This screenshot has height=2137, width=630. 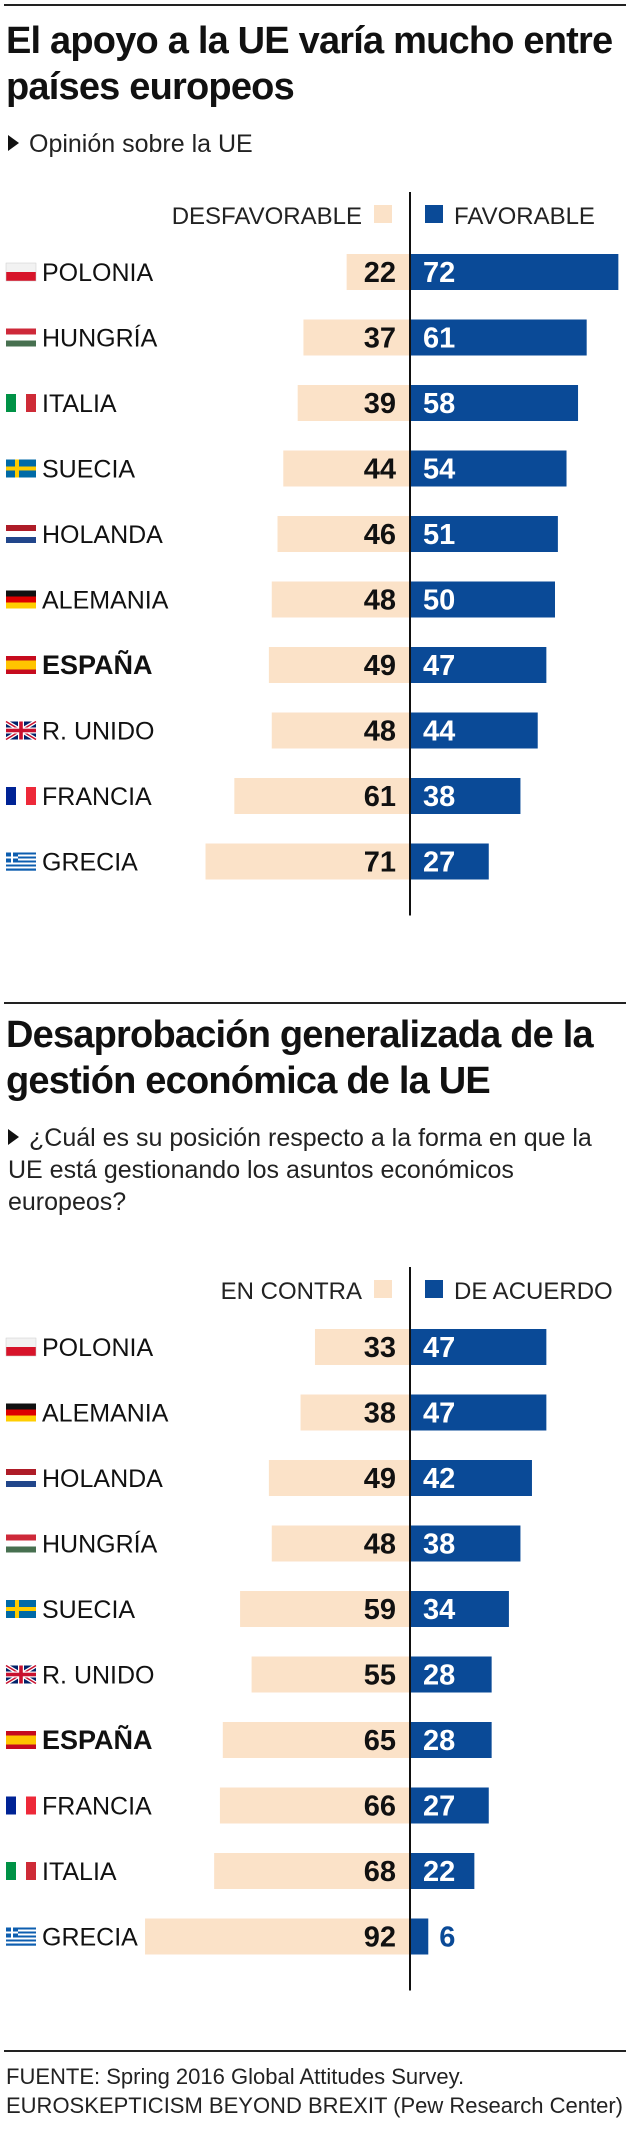 I want to click on value-label-unfavorable: 46, so click(x=380, y=535).